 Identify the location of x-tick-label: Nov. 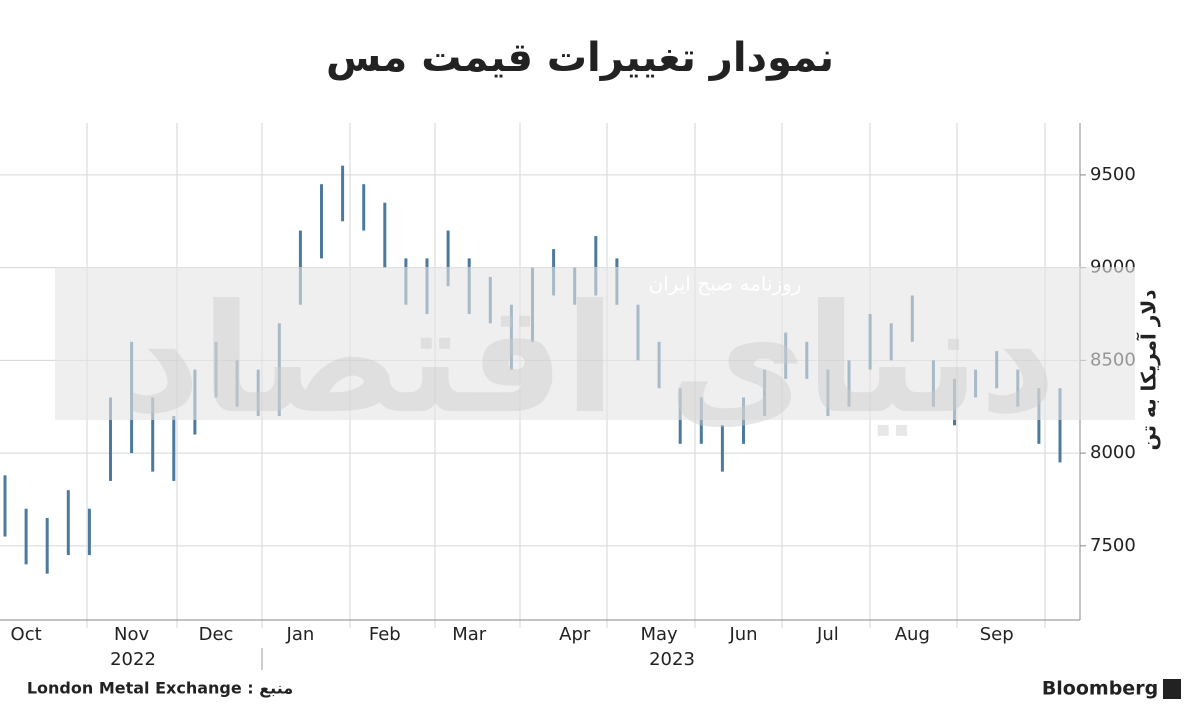
(131, 634).